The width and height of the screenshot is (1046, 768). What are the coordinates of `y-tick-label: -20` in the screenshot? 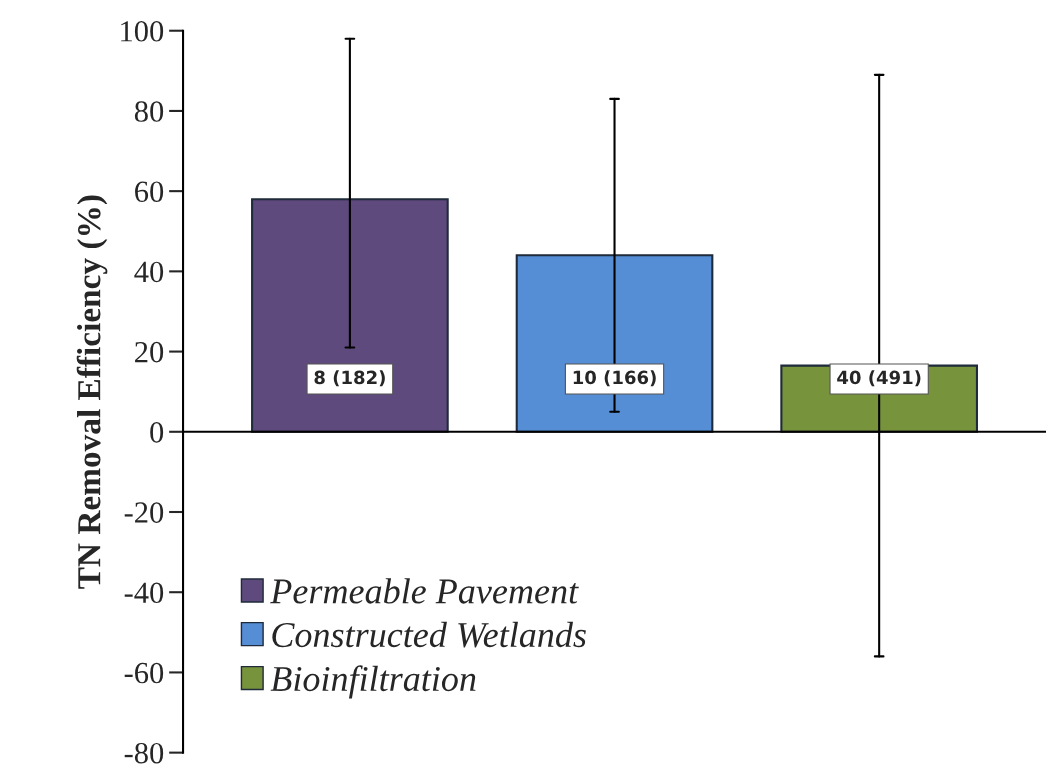 It's located at (144, 512).